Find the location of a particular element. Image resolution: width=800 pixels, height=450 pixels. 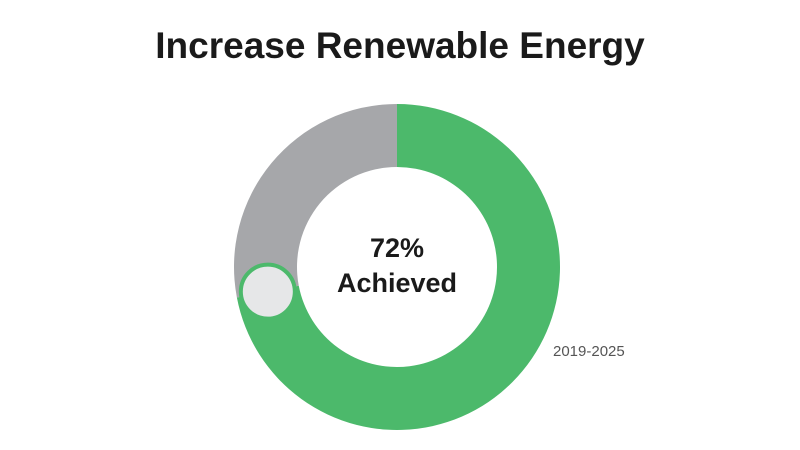

center-value-label: 72% is located at coordinates (397, 248).